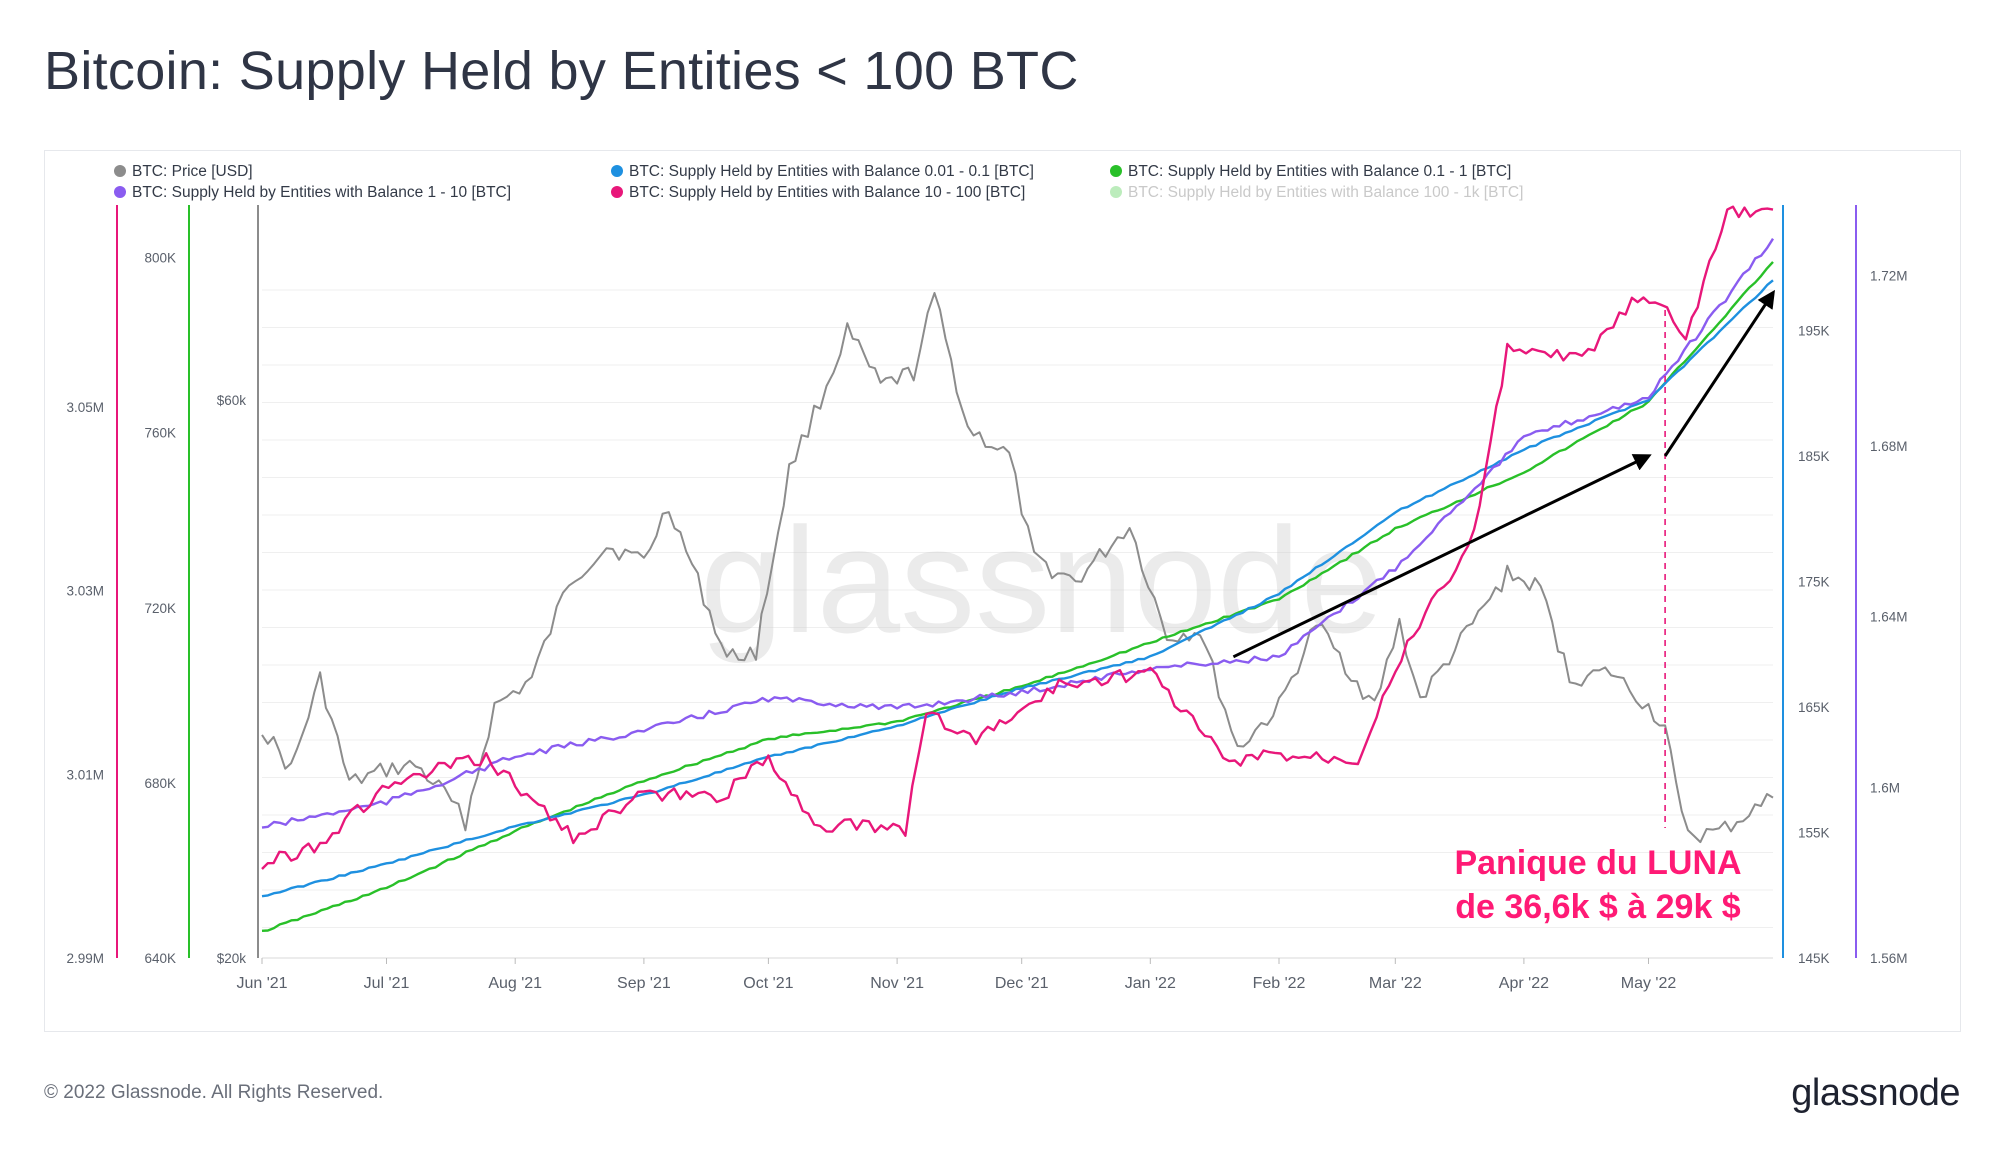 Image resolution: width=2000 pixels, height=1152 pixels. I want to click on supply_01_1-tick-label: 680K, so click(160, 783).